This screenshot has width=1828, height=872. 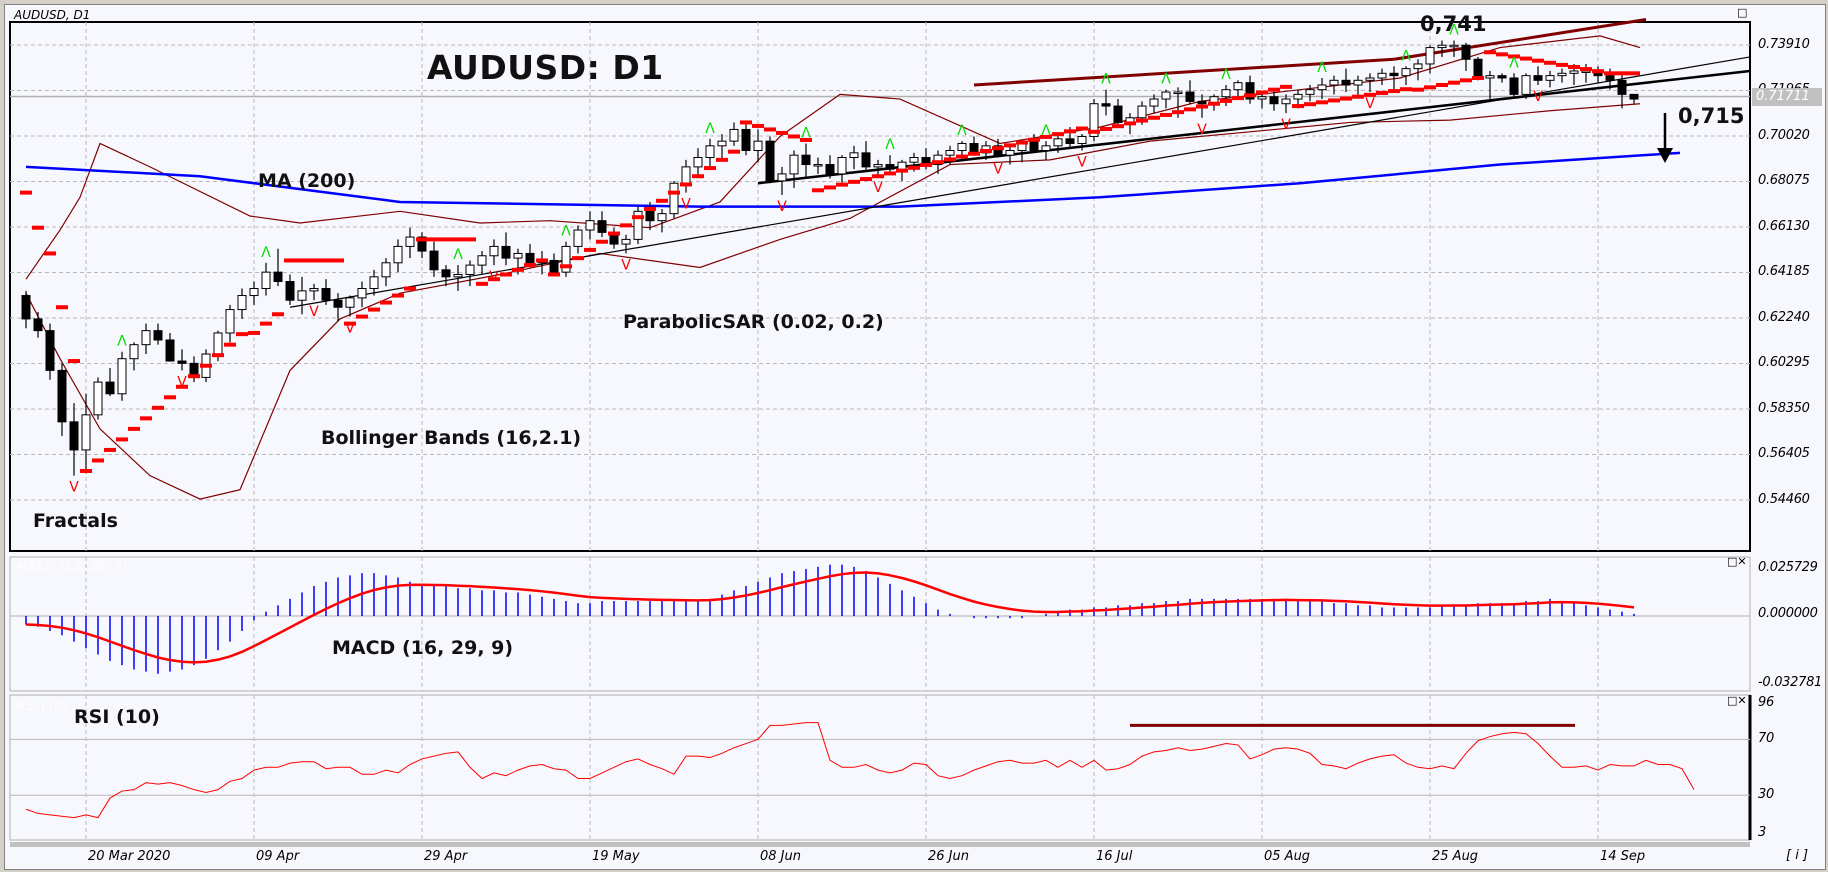 I want to click on date-tick: 19 May, so click(x=616, y=856).